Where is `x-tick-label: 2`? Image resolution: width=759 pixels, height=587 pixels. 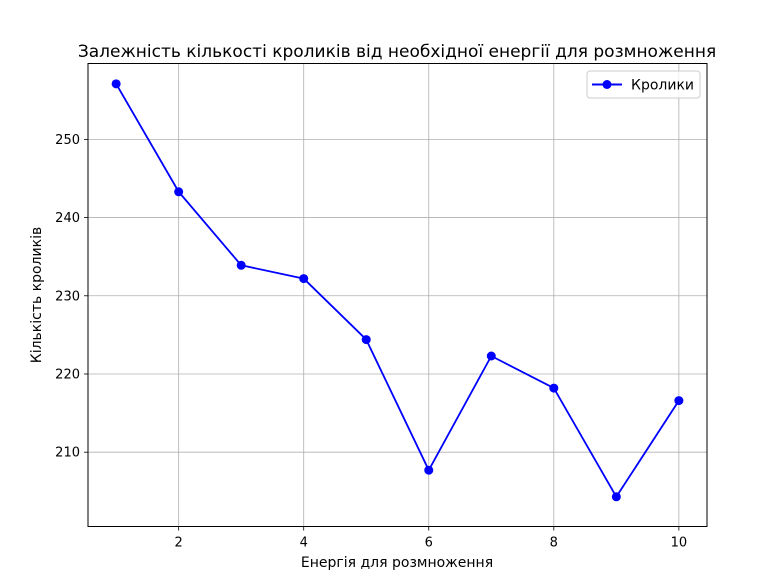
x-tick-label: 2 is located at coordinates (179, 543).